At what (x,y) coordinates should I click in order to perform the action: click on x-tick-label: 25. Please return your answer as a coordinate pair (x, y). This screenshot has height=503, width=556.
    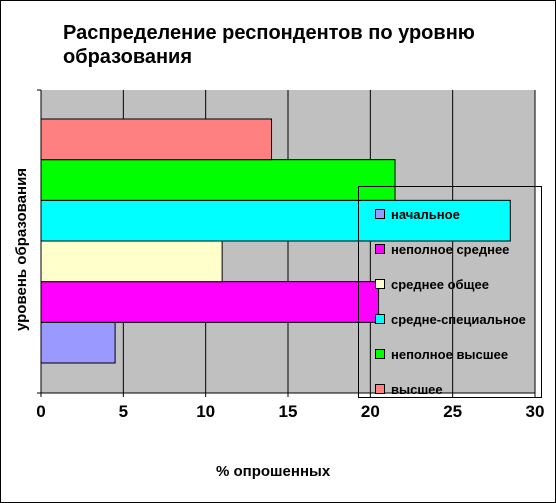
    Looking at the image, I should click on (452, 411).